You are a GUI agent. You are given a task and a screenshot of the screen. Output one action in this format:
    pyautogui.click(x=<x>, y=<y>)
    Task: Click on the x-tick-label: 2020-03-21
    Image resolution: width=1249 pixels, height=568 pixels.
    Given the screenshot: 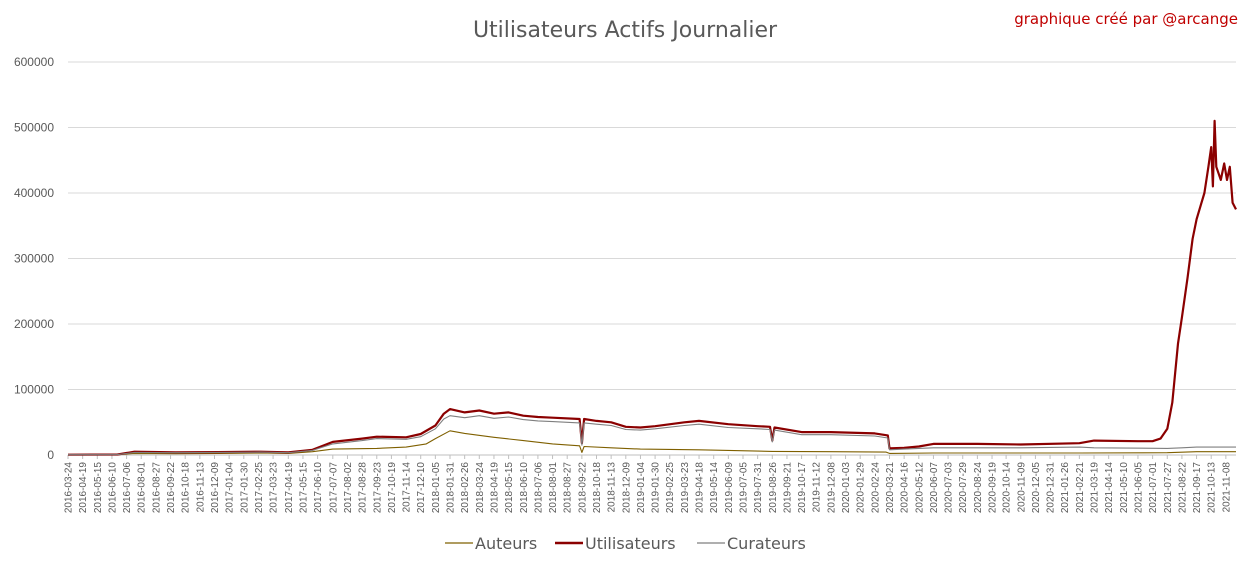 What is the action you would take?
    pyautogui.click(x=890, y=488)
    